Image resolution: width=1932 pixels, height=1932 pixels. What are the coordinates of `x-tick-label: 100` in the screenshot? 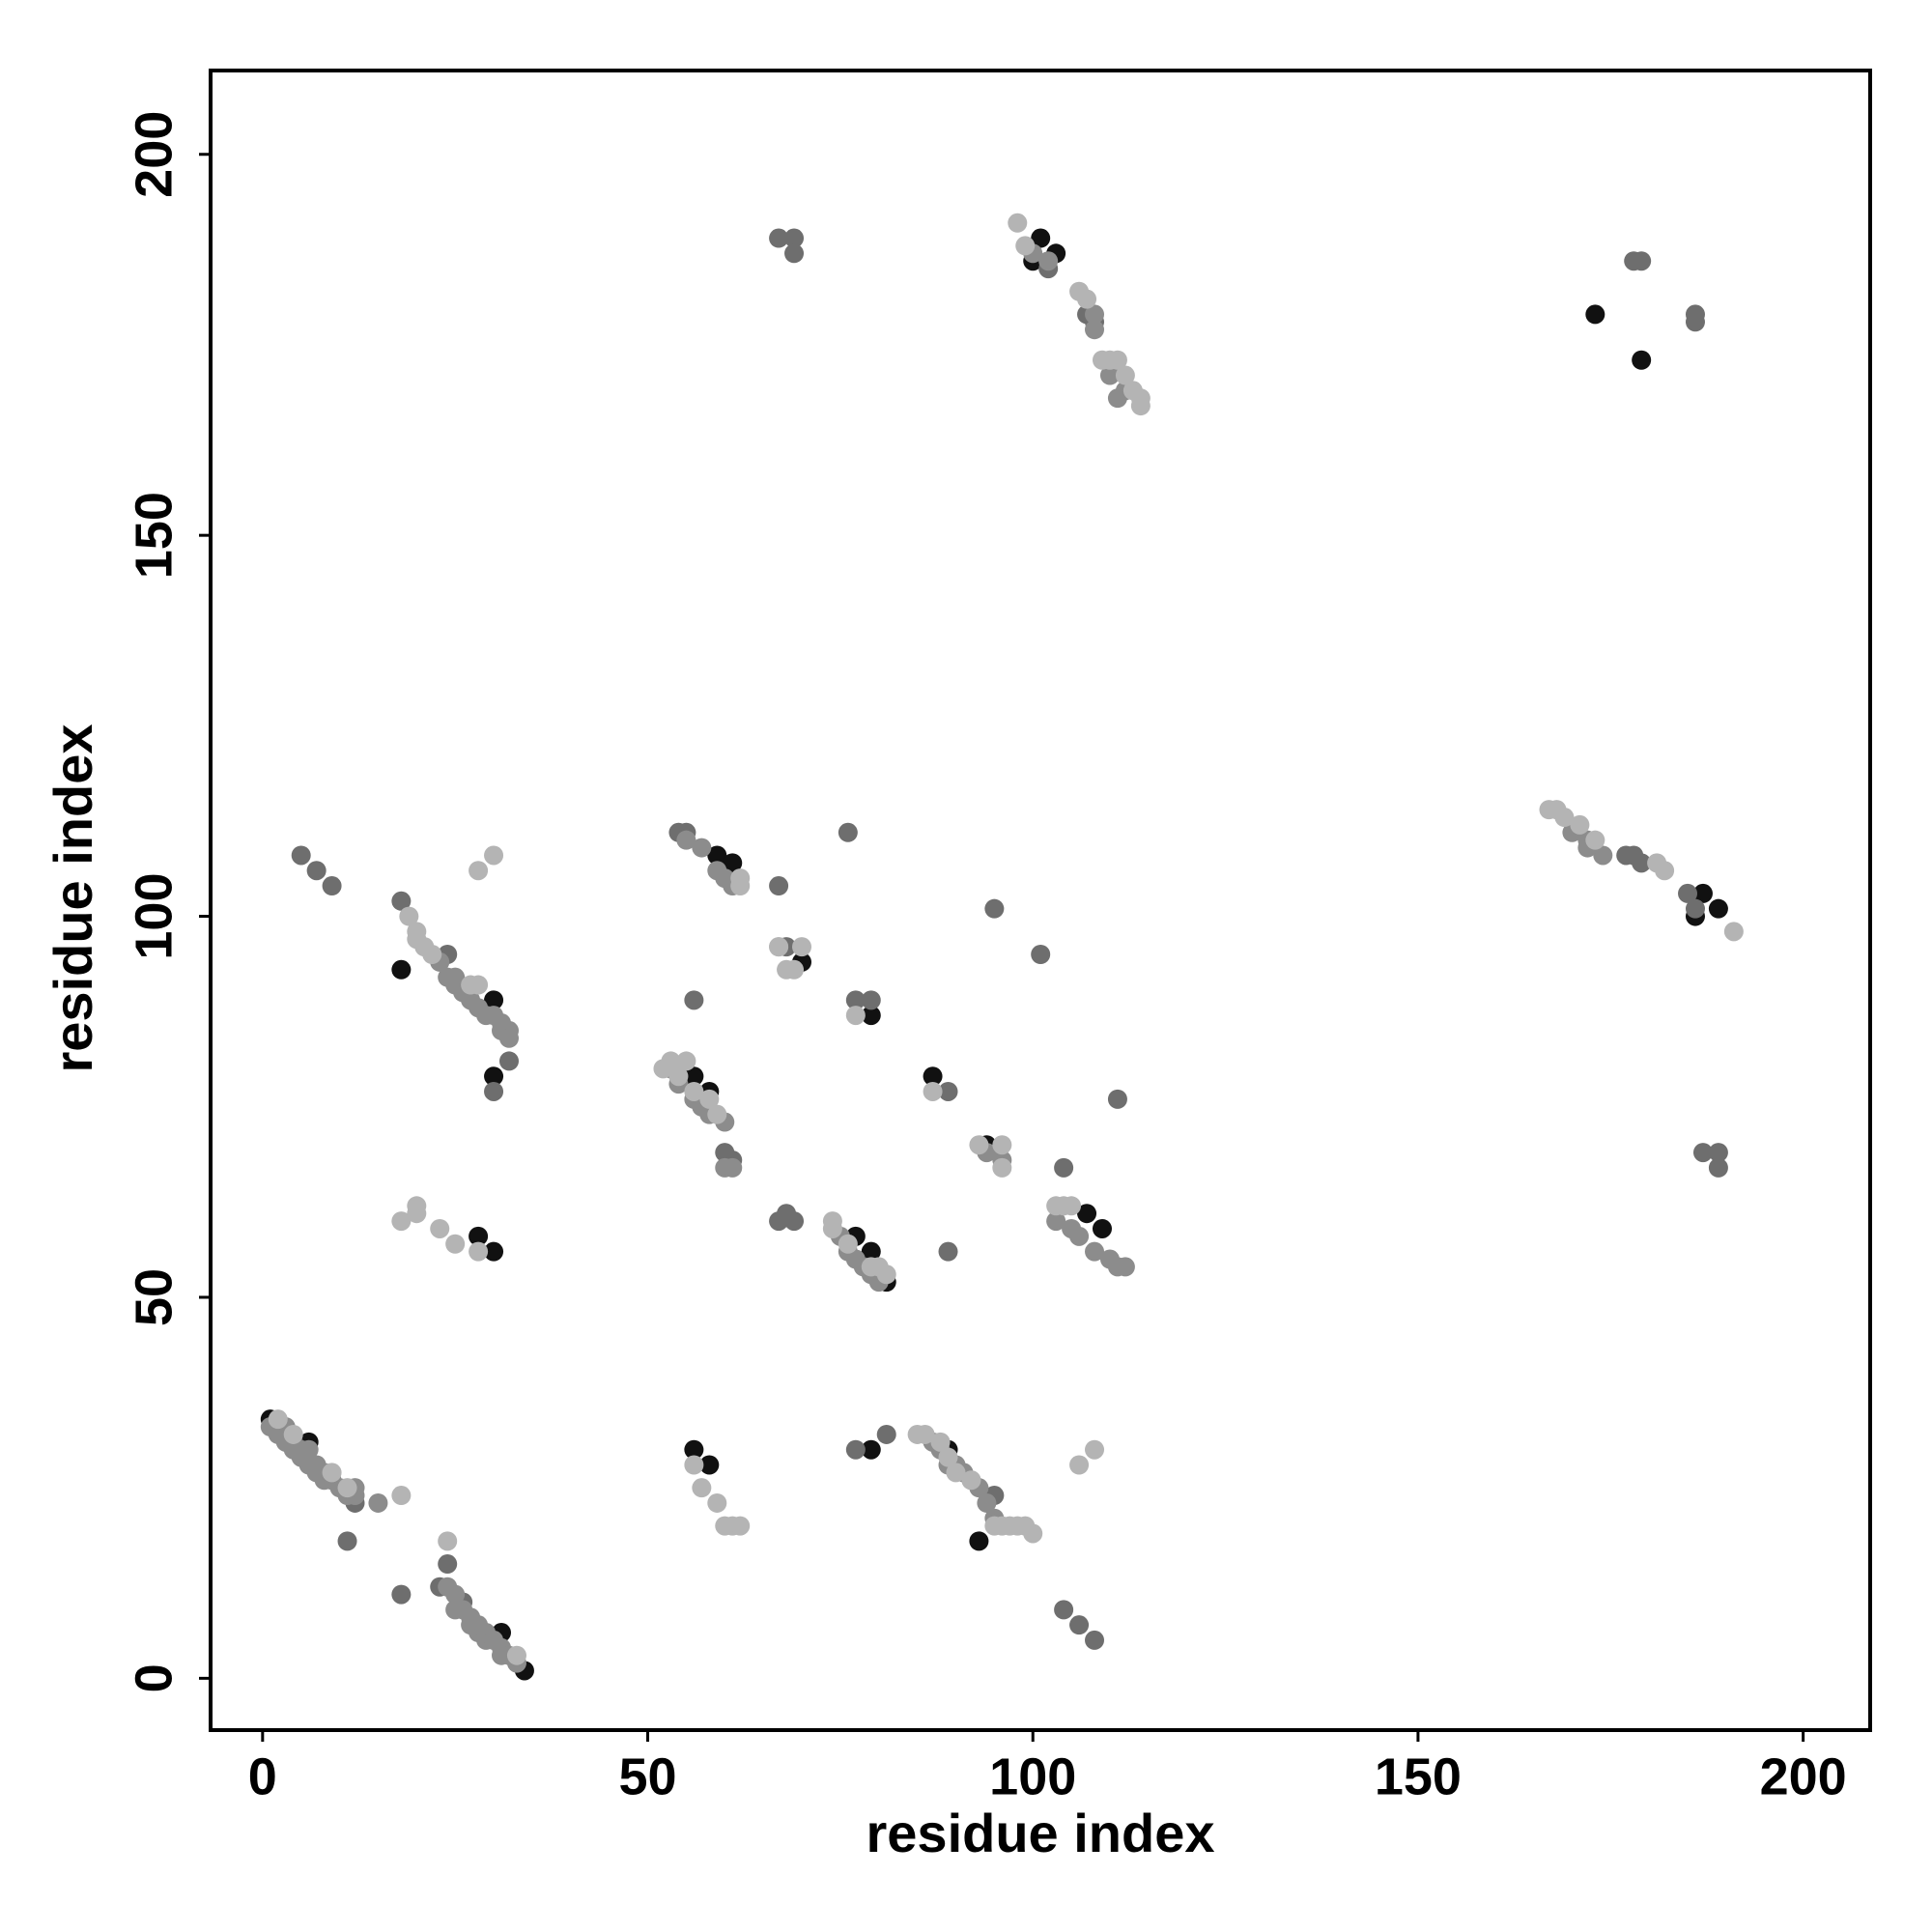 It's located at (1032, 1776).